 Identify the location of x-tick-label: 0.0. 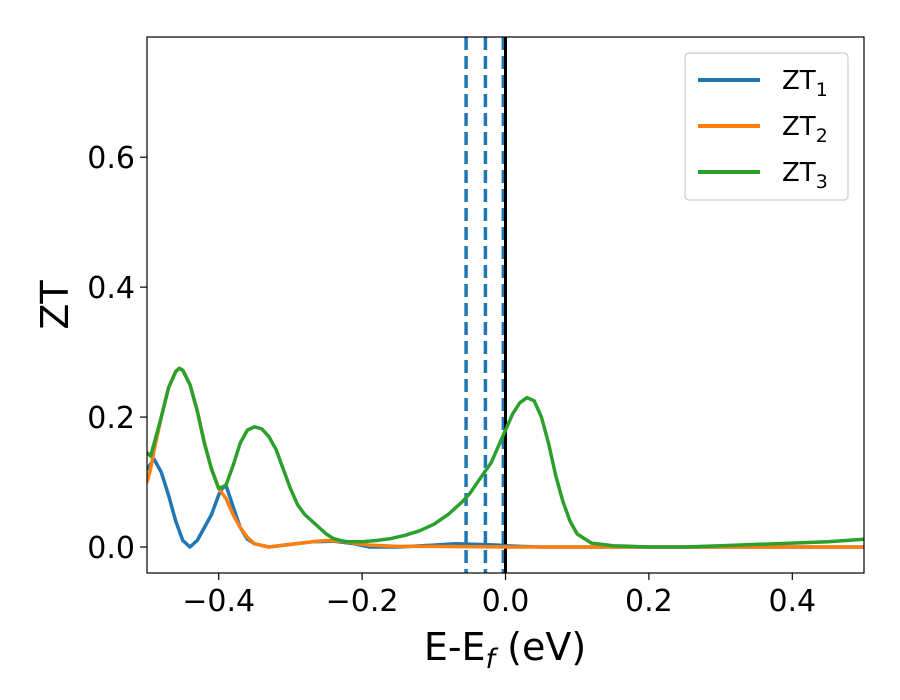
(506, 601).